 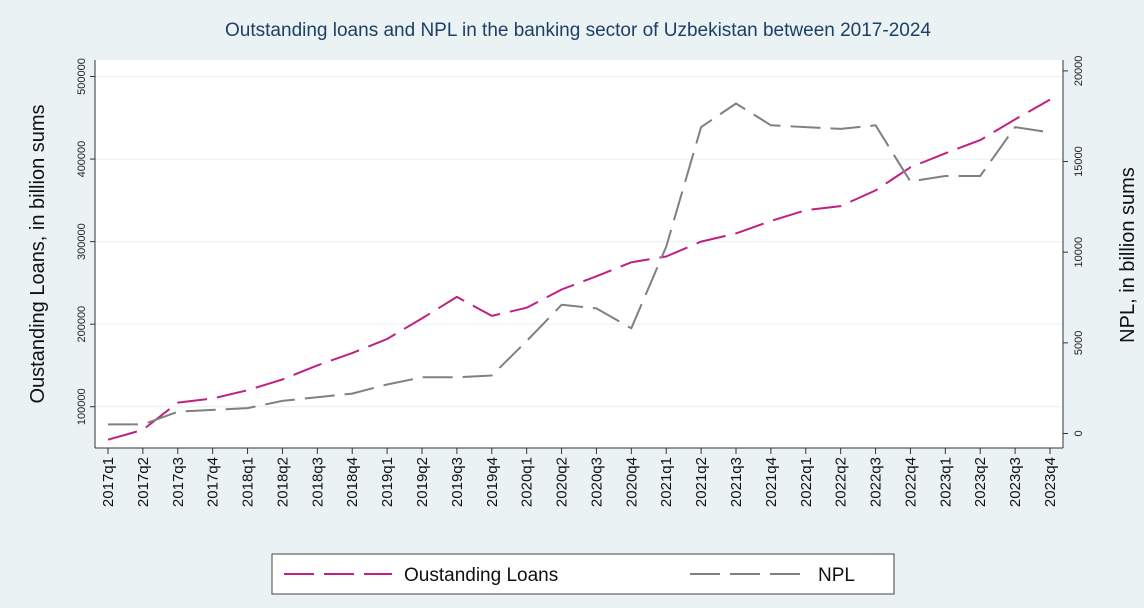 I want to click on x-tick-label-3: 2017q4, so click(x=213, y=482).